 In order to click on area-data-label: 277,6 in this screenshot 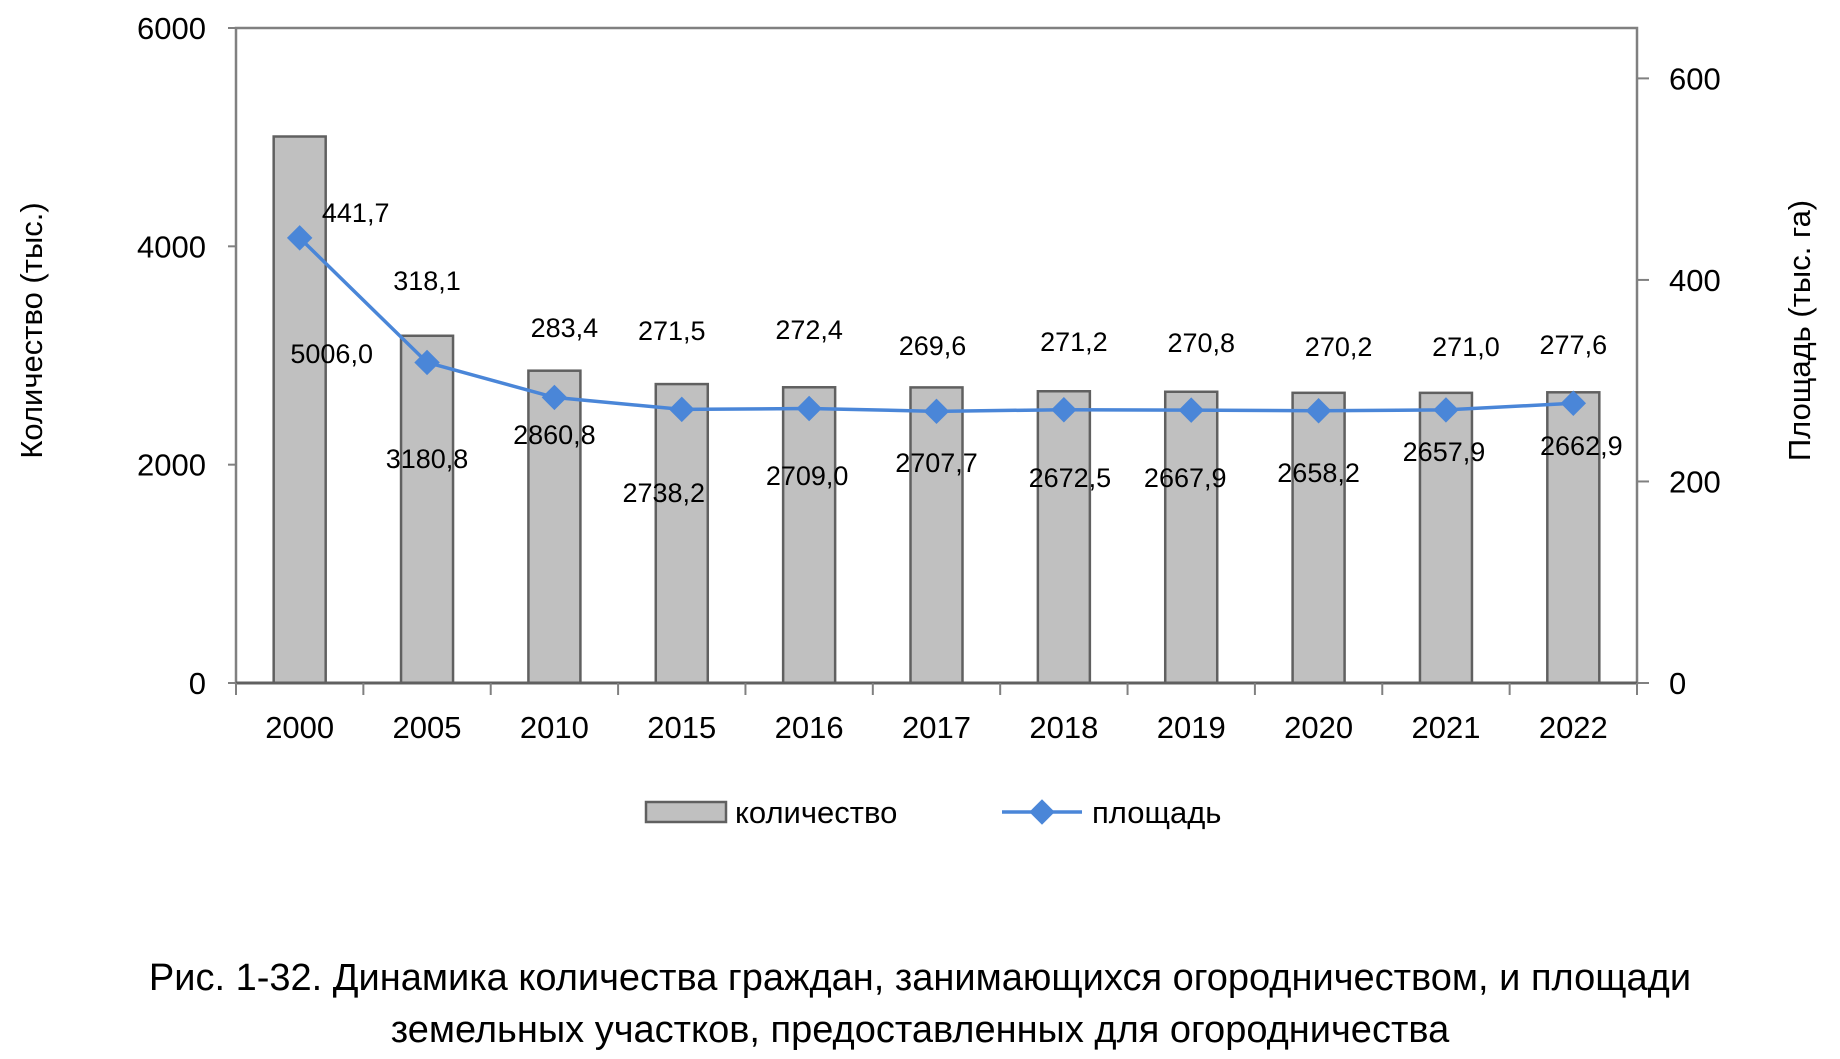, I will do `click(1574, 345)`.